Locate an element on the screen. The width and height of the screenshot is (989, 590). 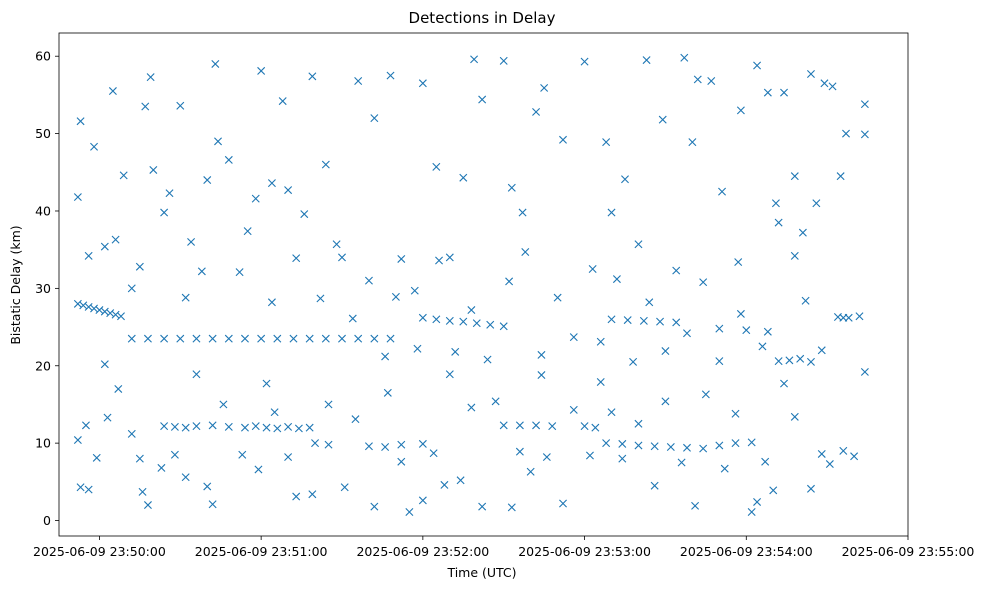
y-tick-label-2: 20 is located at coordinates (43, 365).